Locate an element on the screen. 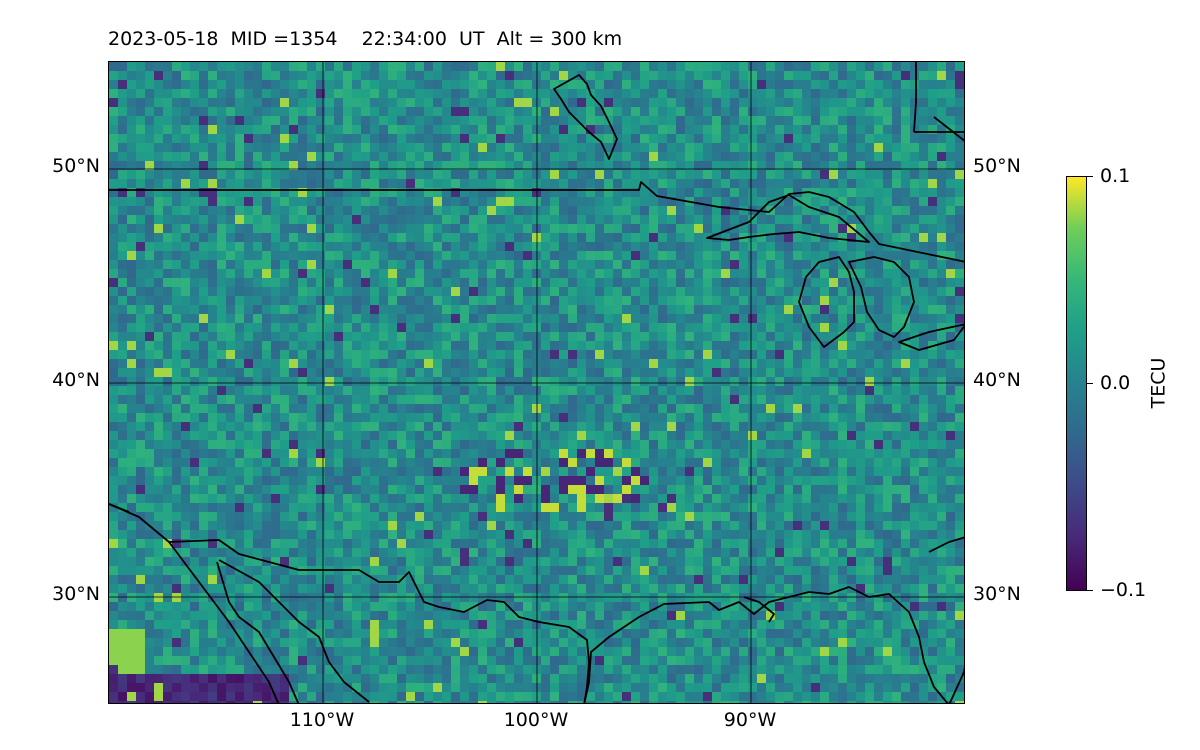 This screenshot has height=750, width=1200. lake-superior is located at coordinates (788, 218).